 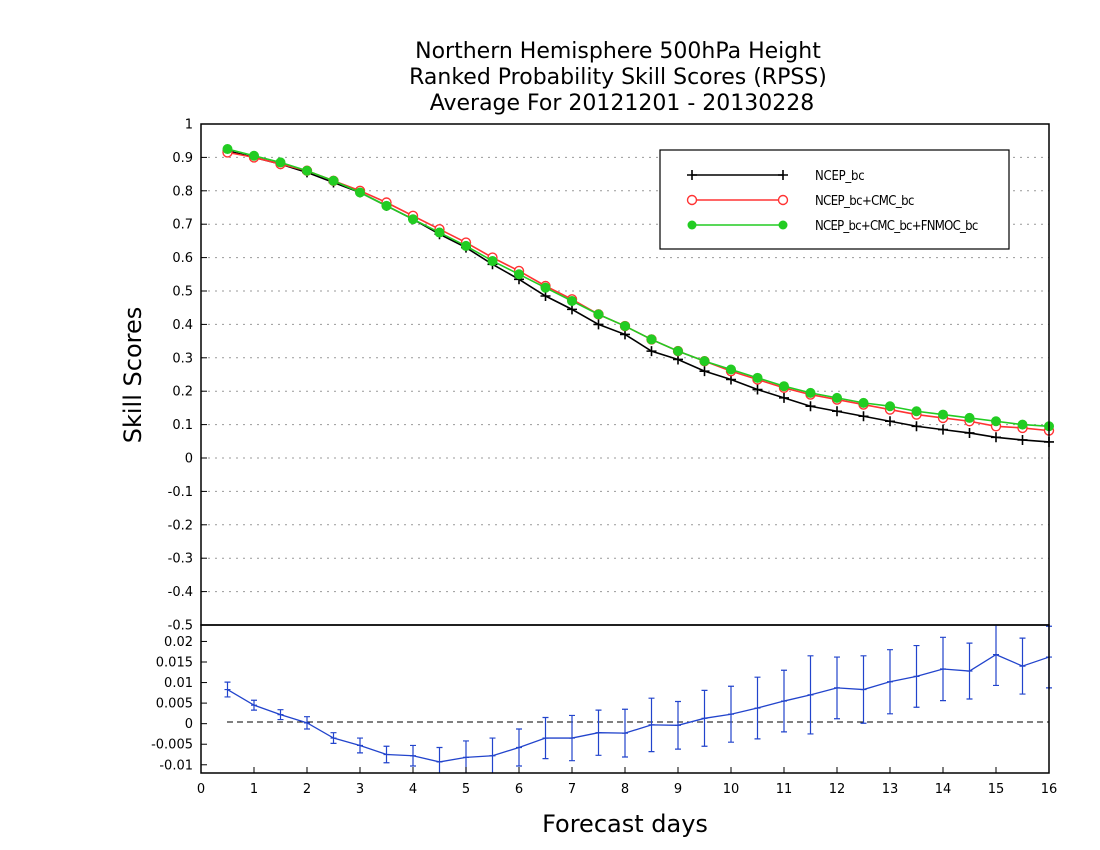 What do you see at coordinates (840, 176) in the screenshot?
I see `legend-label: NCEP_bc` at bounding box center [840, 176].